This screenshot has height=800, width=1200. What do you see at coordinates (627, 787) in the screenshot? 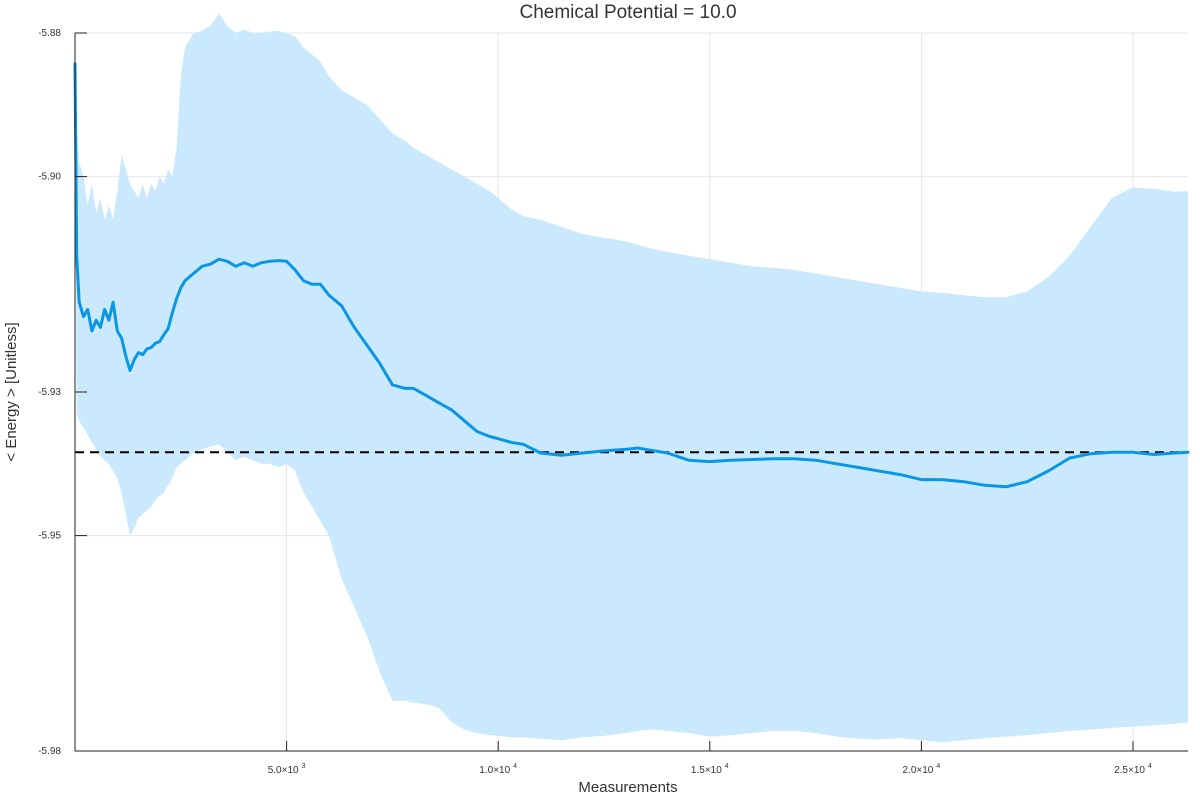
I see `x-axis-title: Measurements` at bounding box center [627, 787].